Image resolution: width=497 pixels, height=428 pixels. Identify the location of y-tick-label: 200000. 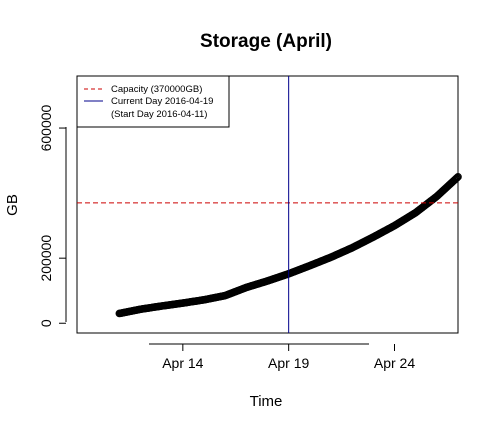
(46, 258).